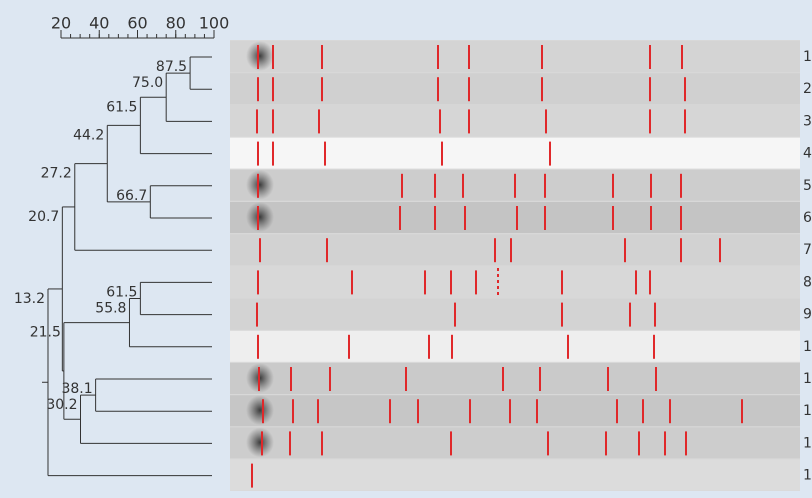  I want to click on node-label: 66.7, so click(131, 196).